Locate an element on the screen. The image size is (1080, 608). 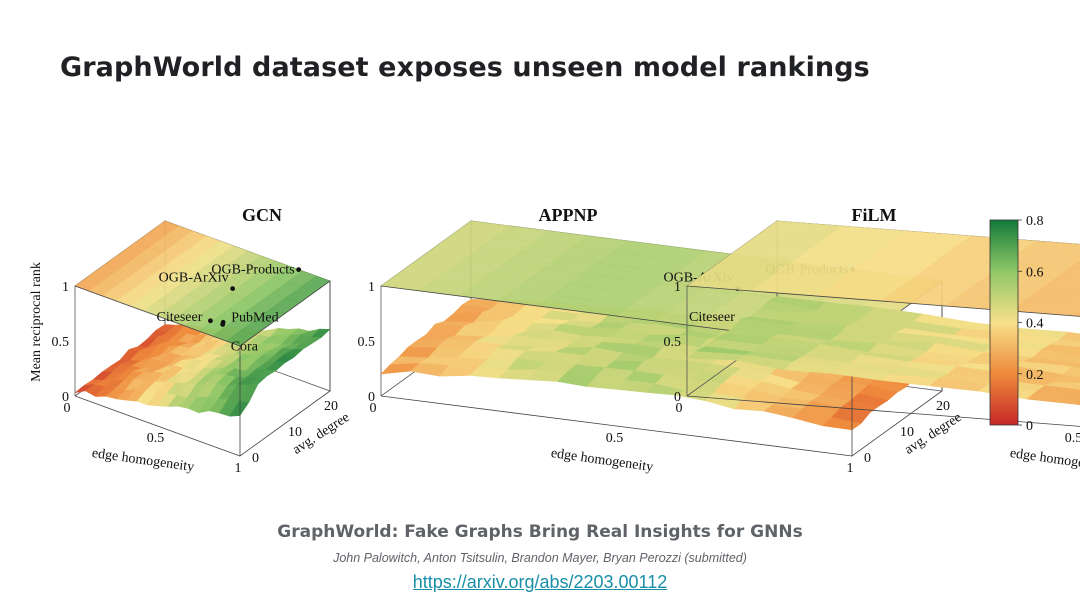
colorbar-tick-label: 0 is located at coordinates (1029, 426).